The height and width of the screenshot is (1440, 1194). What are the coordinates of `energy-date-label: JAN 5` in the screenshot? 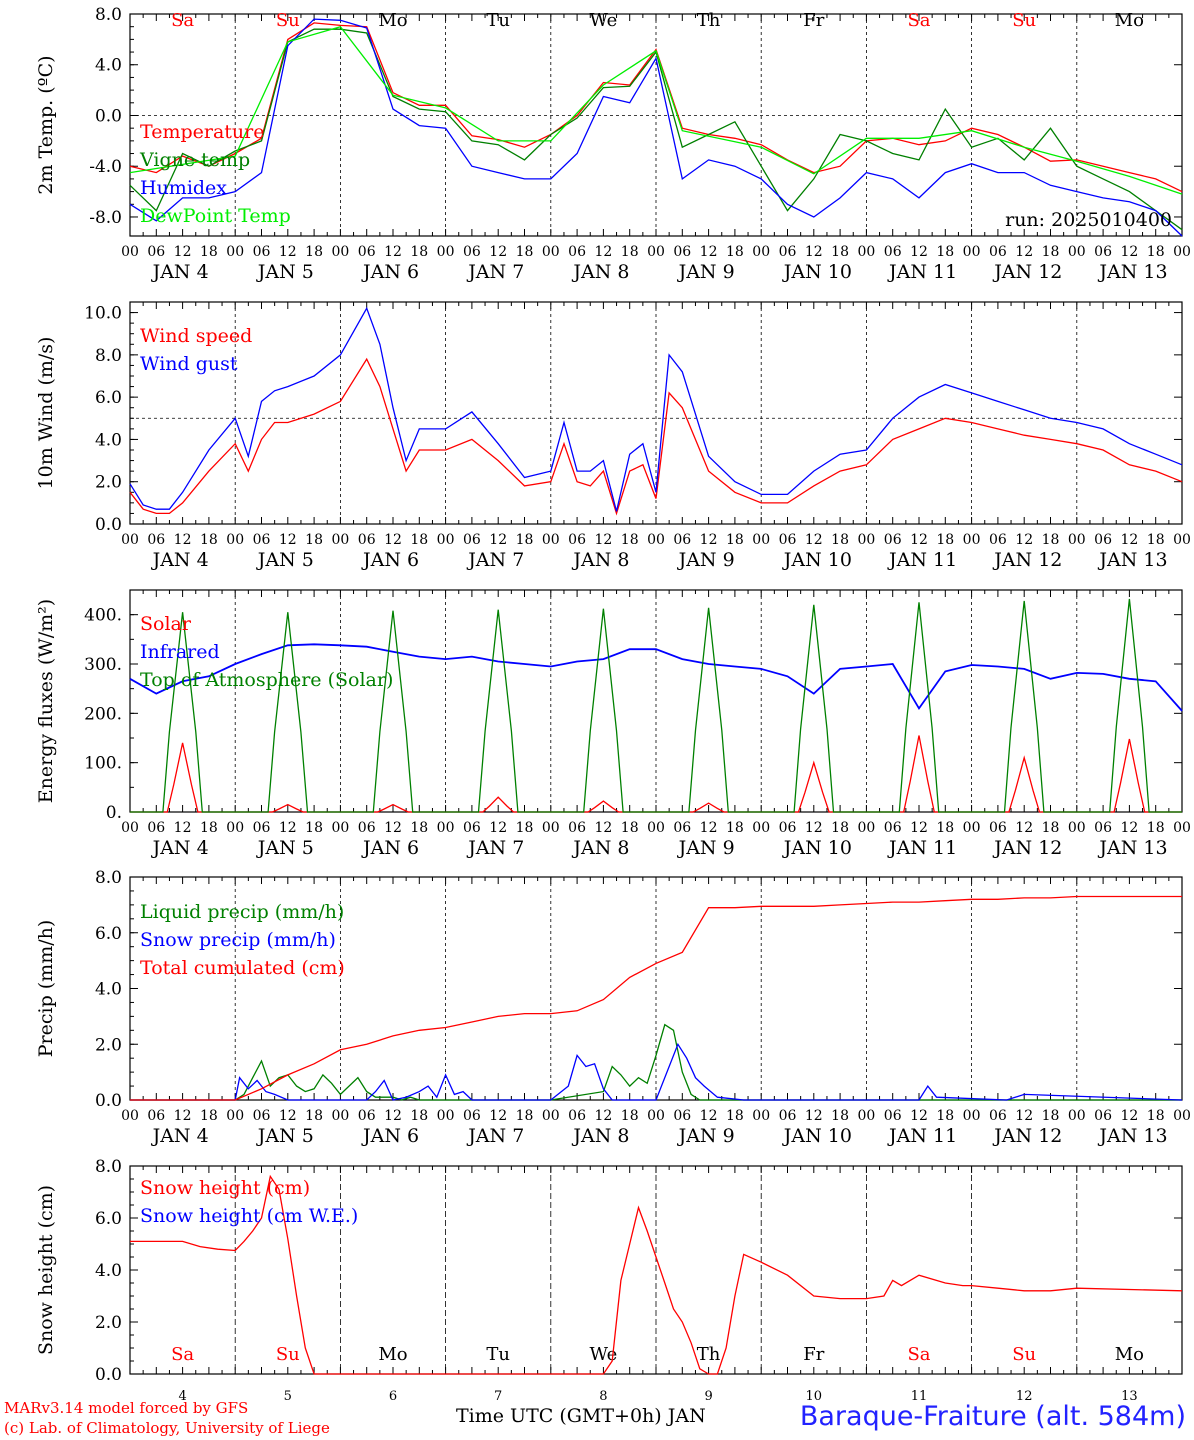 It's located at (285, 848).